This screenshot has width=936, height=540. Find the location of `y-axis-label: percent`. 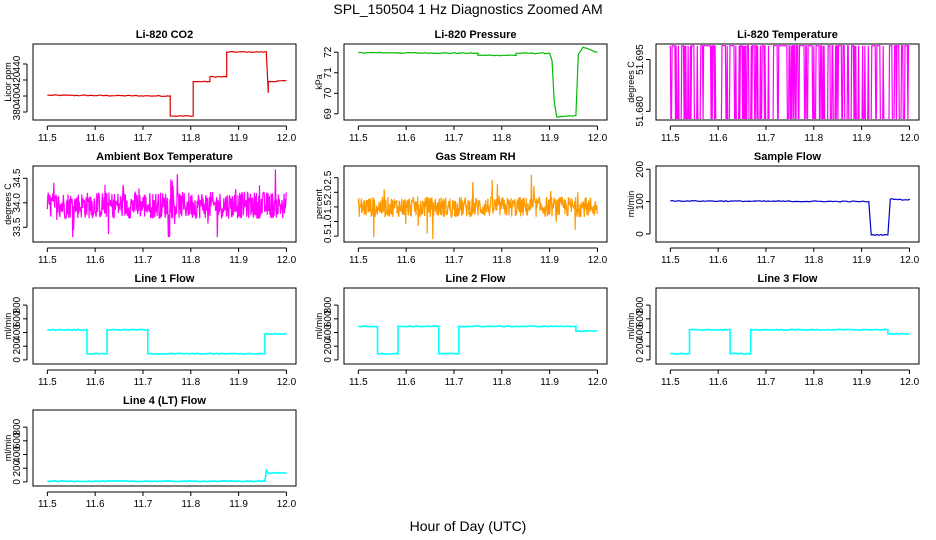

y-axis-label: percent is located at coordinates (319, 203).